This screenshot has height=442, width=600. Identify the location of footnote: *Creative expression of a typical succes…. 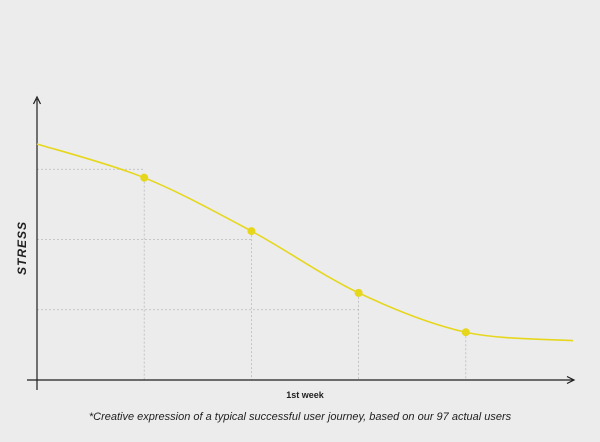
(300, 417).